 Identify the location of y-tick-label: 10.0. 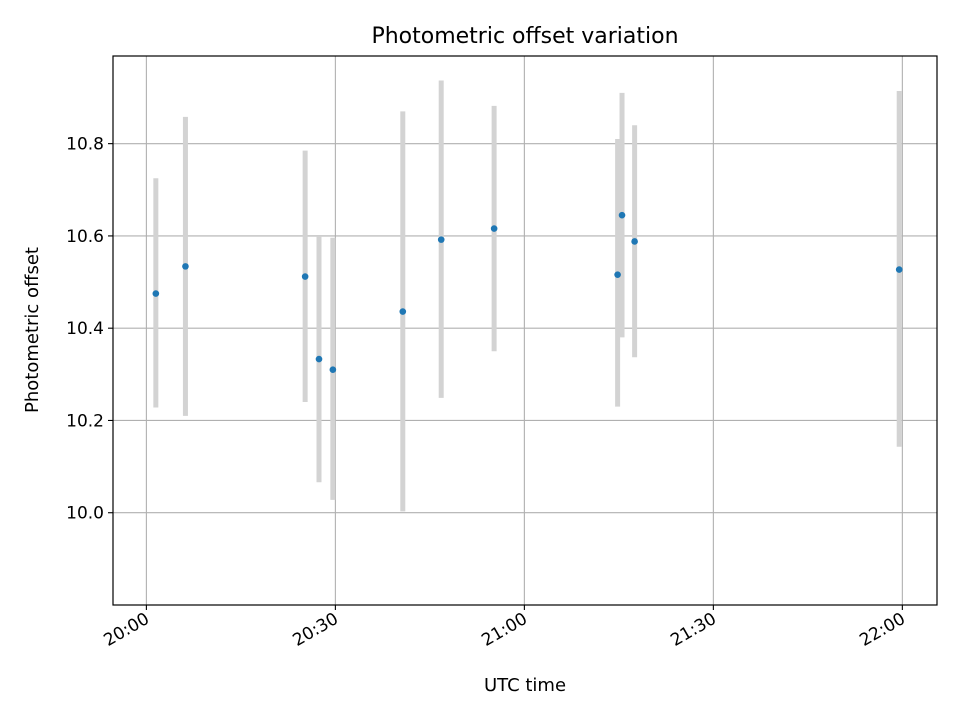
(85, 514).